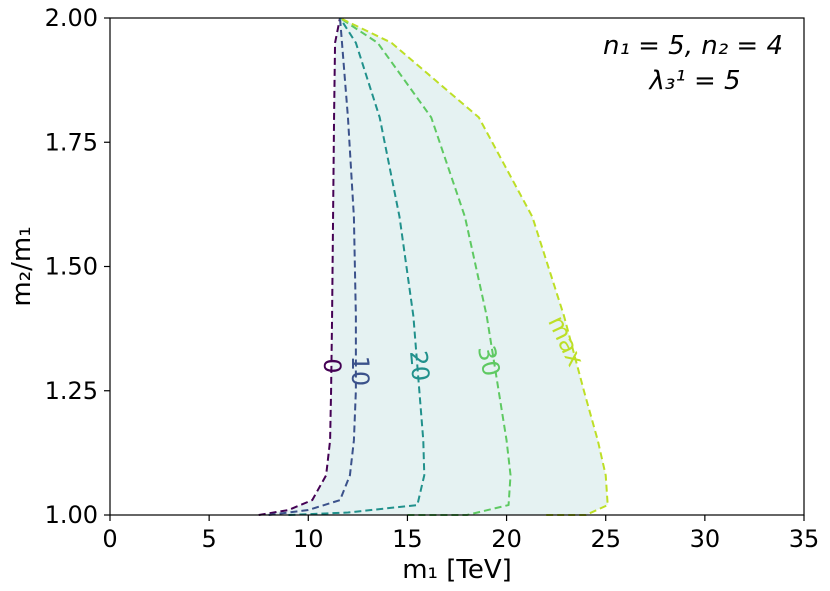  I want to click on y-axis-ticks: 1.00 1.25 1.50 1.75 2.00, so click(77, 266).